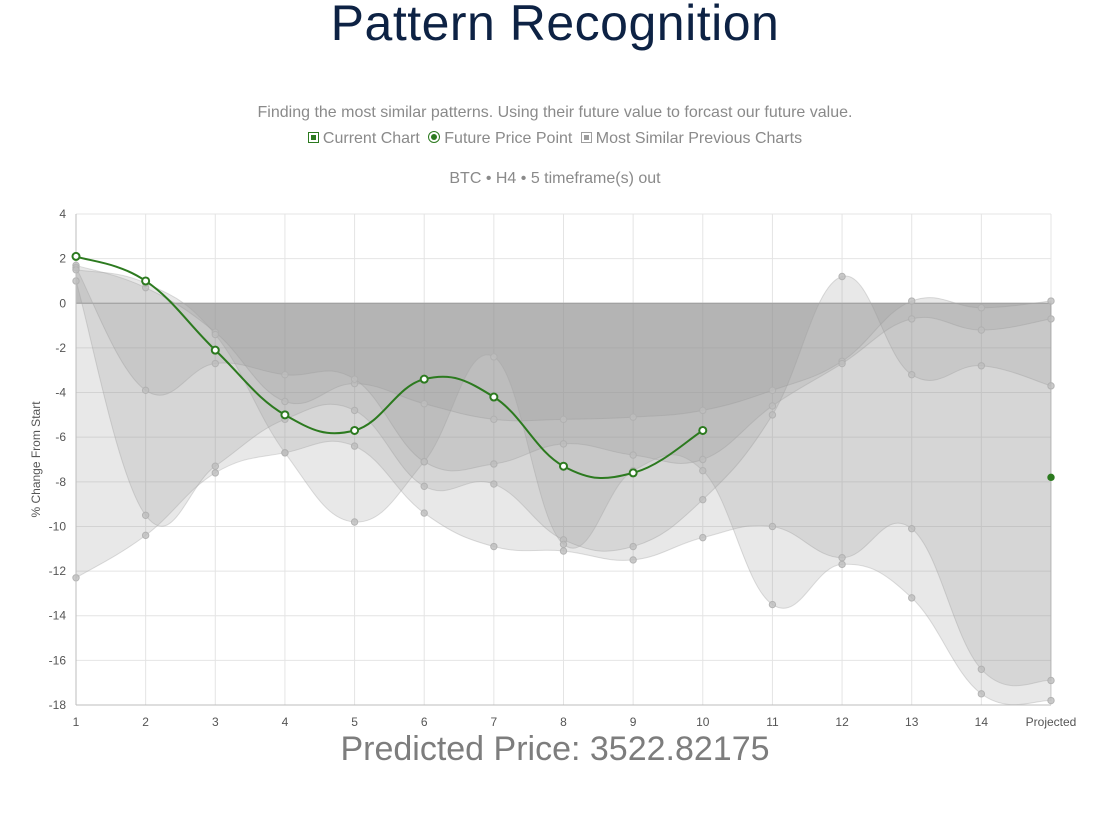 This screenshot has width=1110, height=824. I want to click on y-tick-label: -12, so click(58, 571).